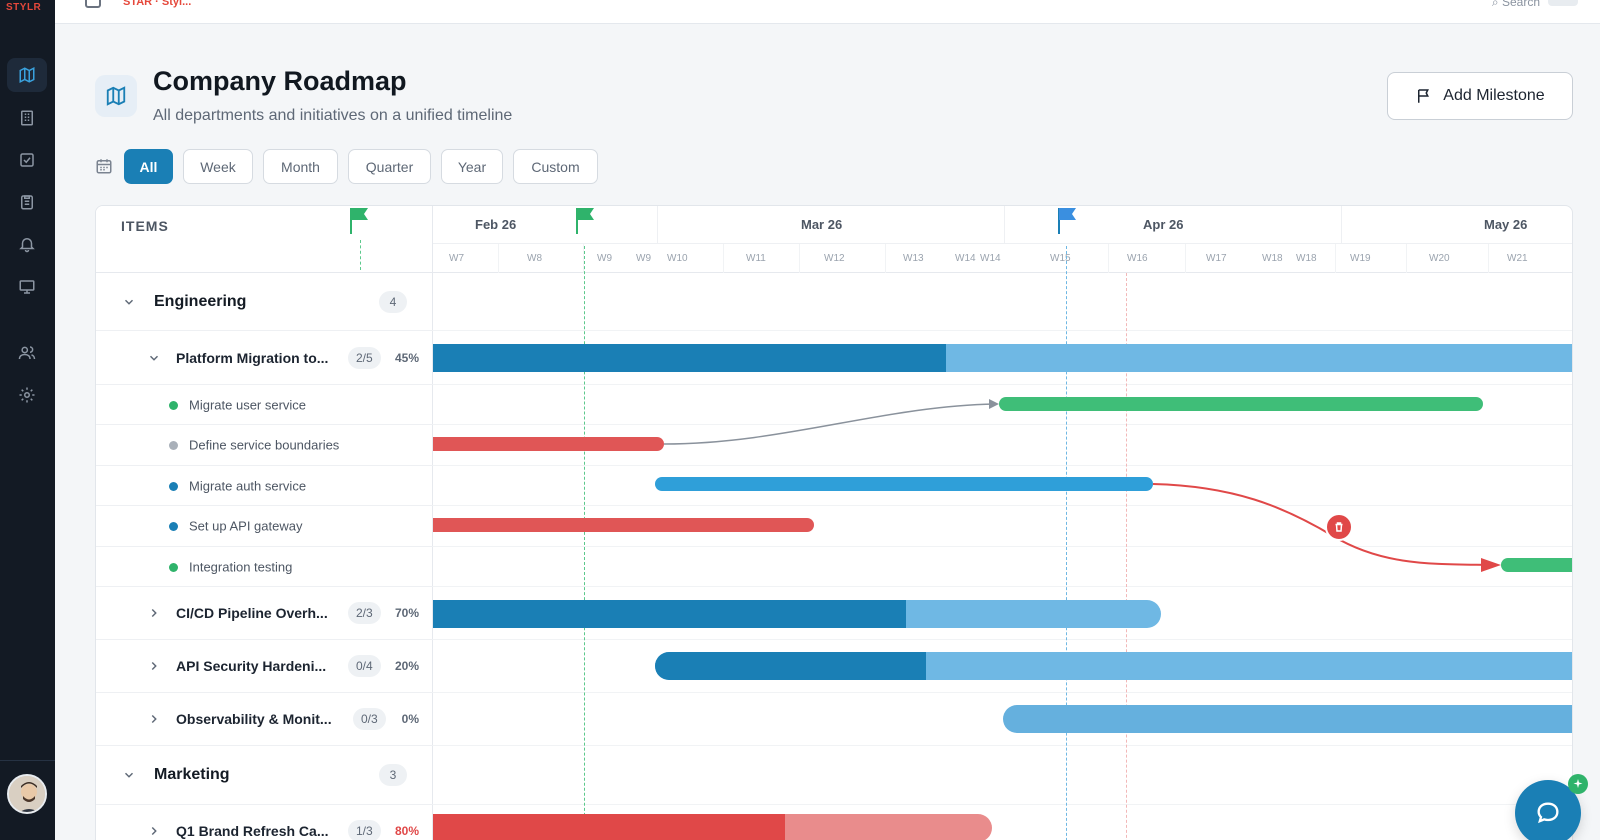  What do you see at coordinates (280, 81) in the screenshot?
I see `page-title: Company Roadmap` at bounding box center [280, 81].